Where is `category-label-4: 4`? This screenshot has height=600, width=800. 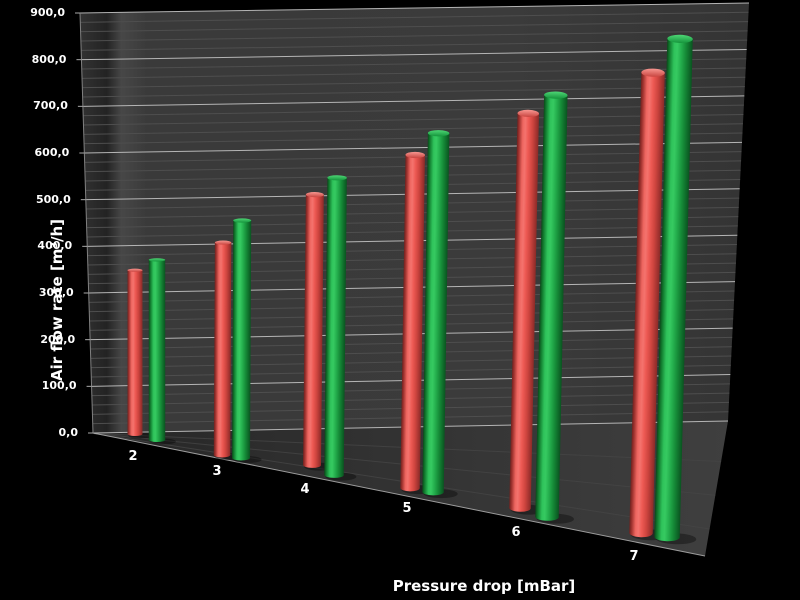 category-label-4: 4 is located at coordinates (305, 489).